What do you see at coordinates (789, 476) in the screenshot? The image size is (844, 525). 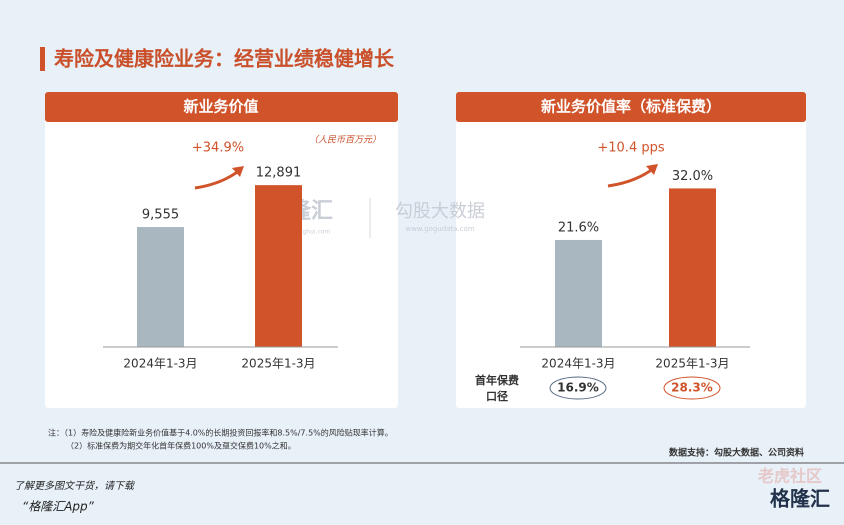 I see `community-logo: 老虎社区` at bounding box center [789, 476].